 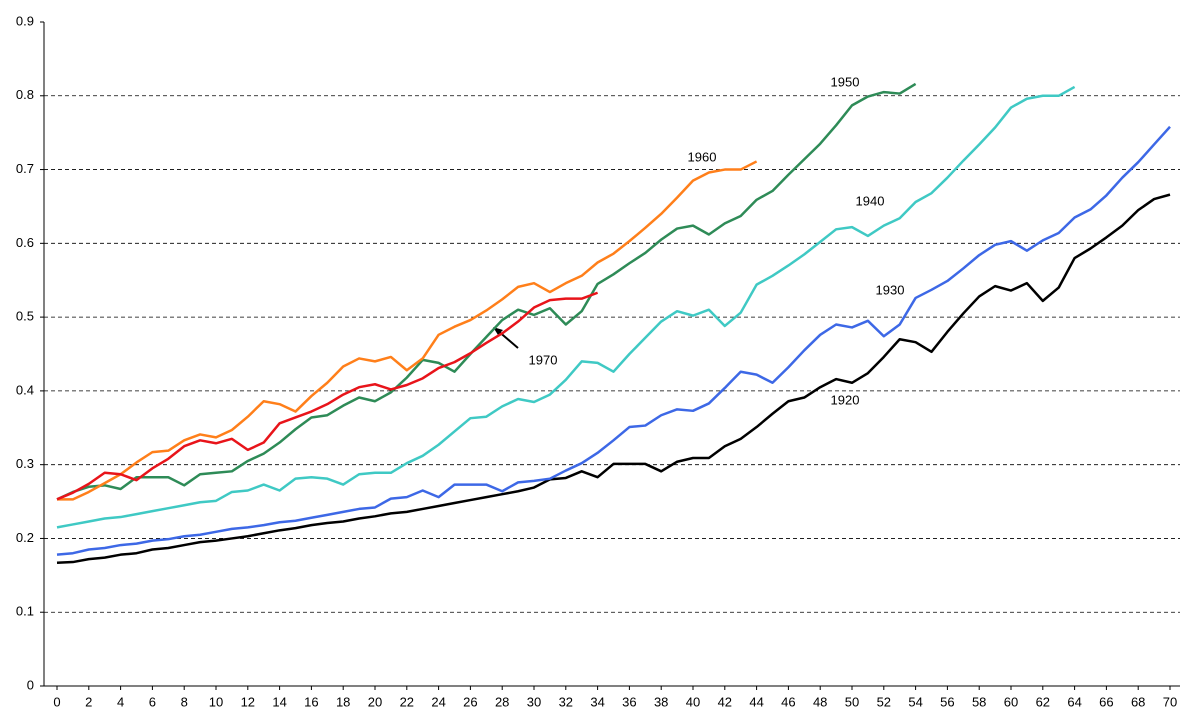 What do you see at coordinates (25, 316) in the screenshot?
I see `y-tick-label: 0.5` at bounding box center [25, 316].